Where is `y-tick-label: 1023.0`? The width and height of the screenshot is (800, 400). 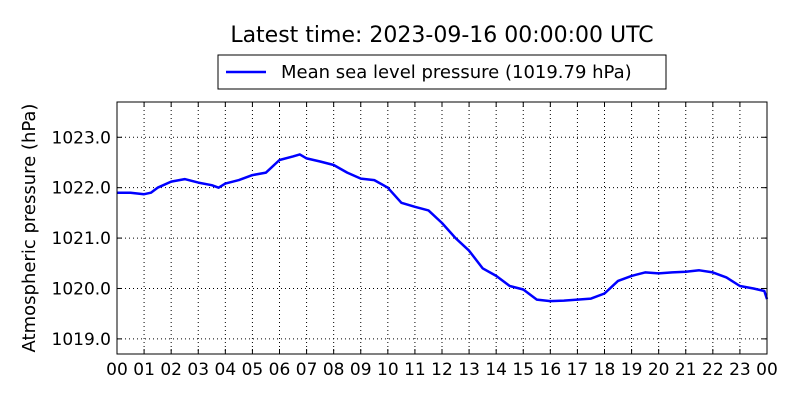 y-tick-label: 1023.0 is located at coordinates (81, 138).